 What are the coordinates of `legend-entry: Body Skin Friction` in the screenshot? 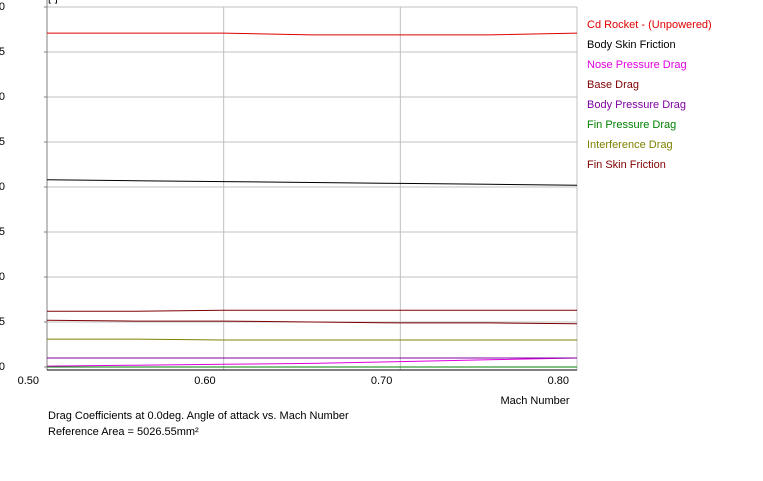 It's located at (631, 45).